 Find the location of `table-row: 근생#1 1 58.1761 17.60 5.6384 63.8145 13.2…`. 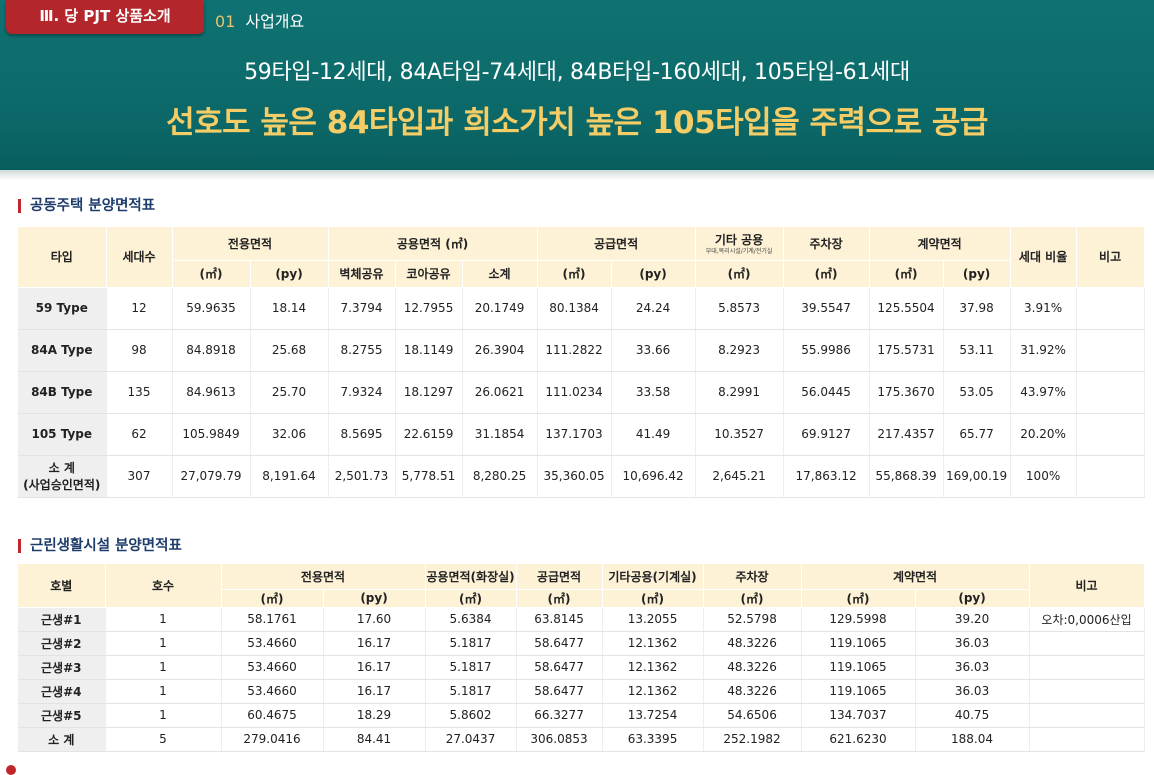

table-row: 근생#1 1 58.1761 17.60 5.6384 63.8145 13.2… is located at coordinates (581, 619).